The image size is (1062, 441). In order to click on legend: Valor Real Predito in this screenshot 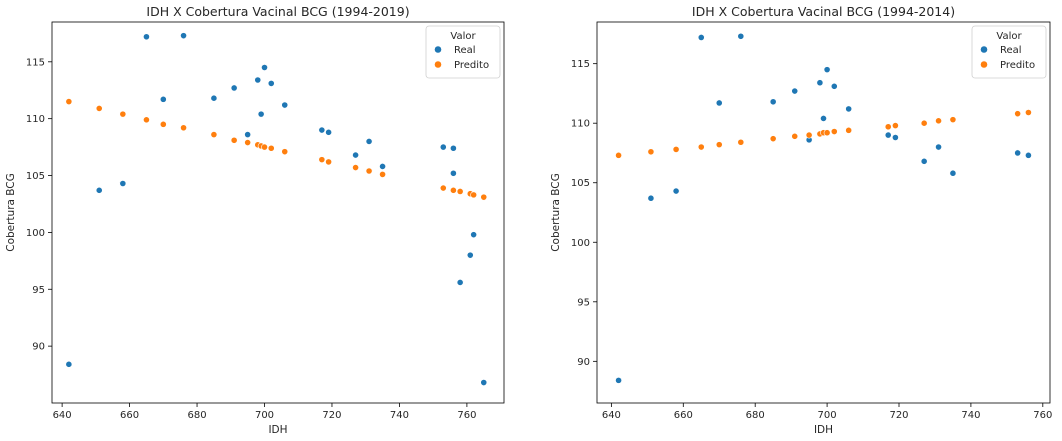, I will do `click(1009, 52)`.